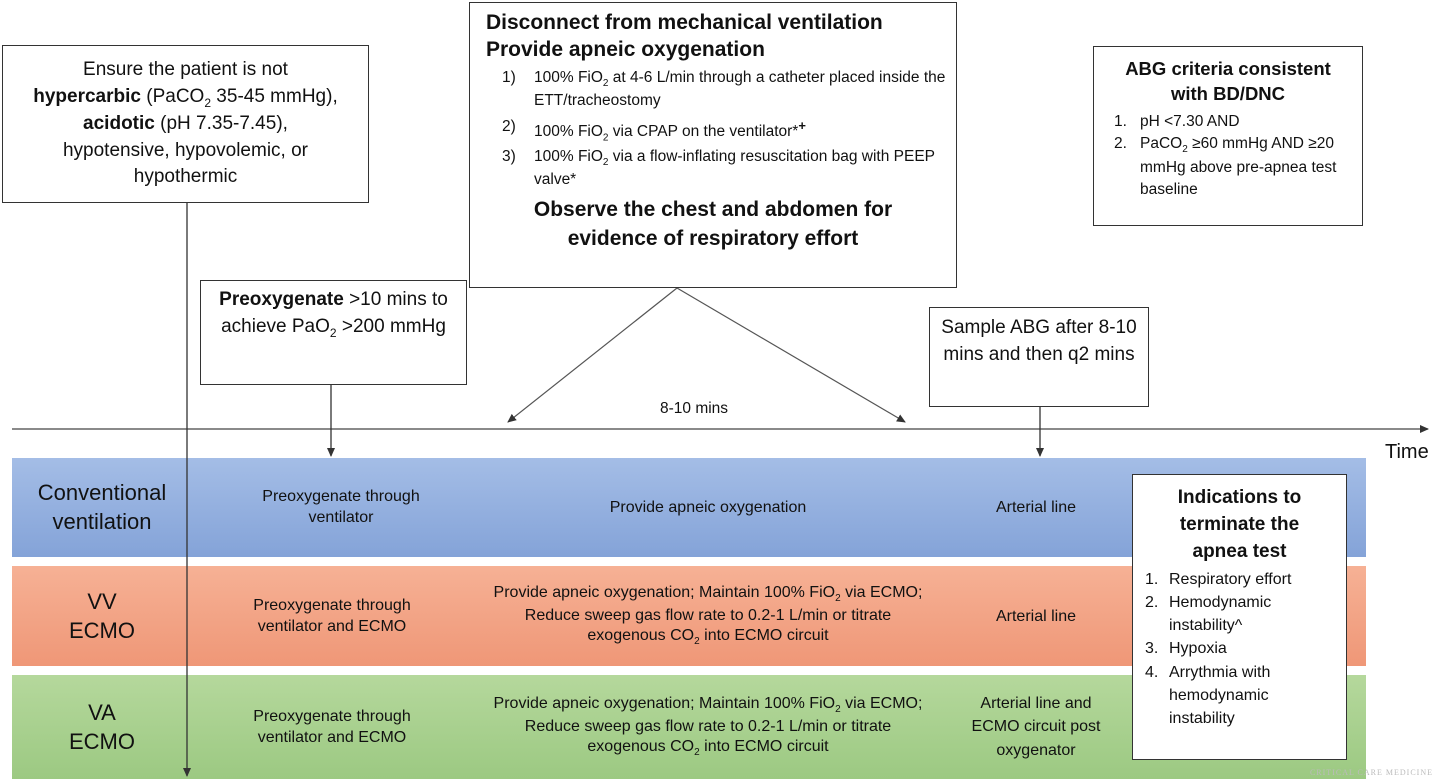 This screenshot has width=1441, height=779. What do you see at coordinates (102, 507) in the screenshot?
I see `row-label-conventional: Conventional ventilation` at bounding box center [102, 507].